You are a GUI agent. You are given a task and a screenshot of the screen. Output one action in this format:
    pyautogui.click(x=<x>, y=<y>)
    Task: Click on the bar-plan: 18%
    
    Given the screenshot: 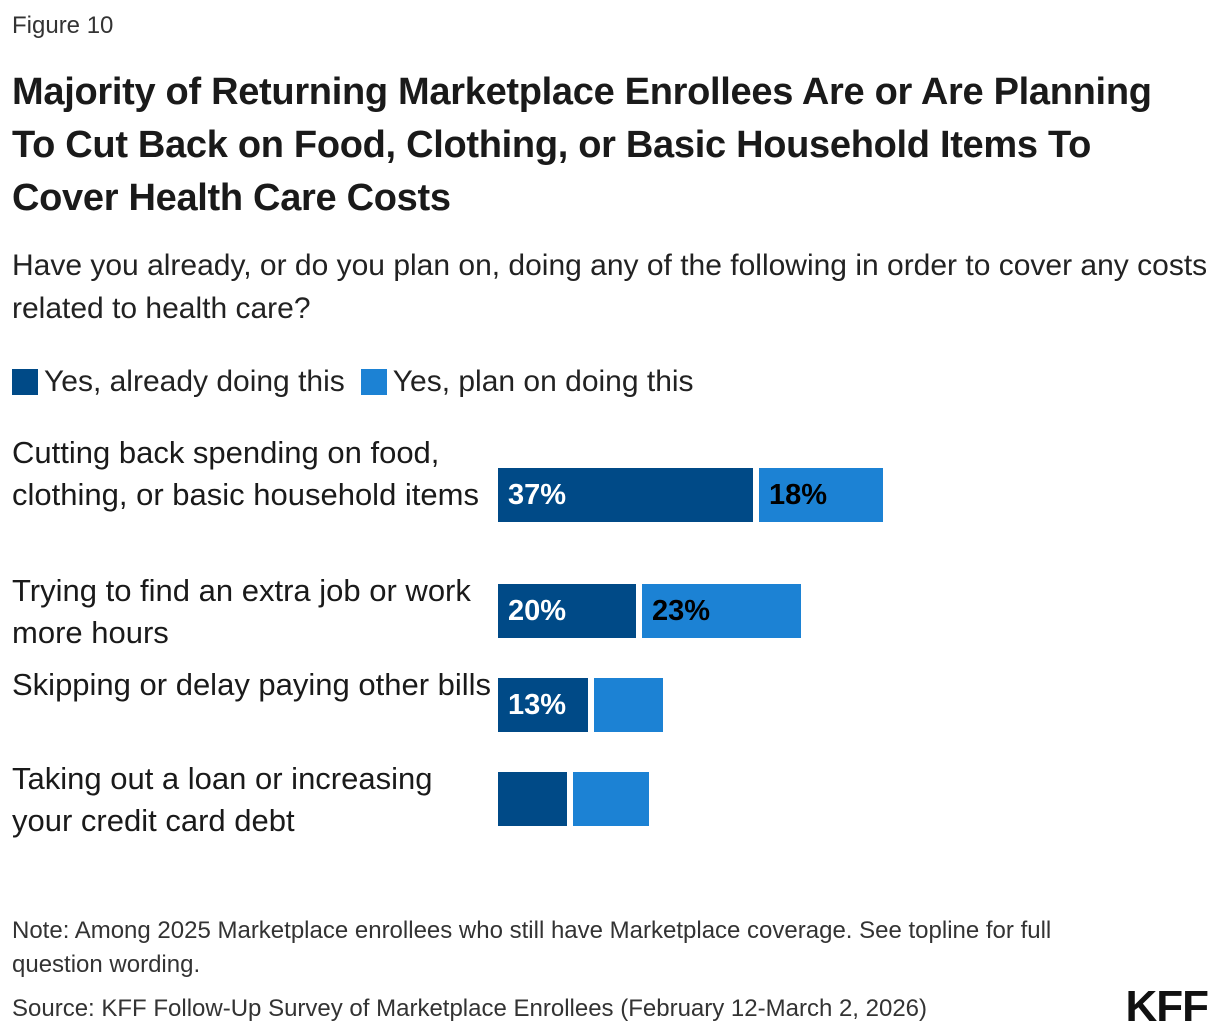 What is the action you would take?
    pyautogui.click(x=821, y=495)
    